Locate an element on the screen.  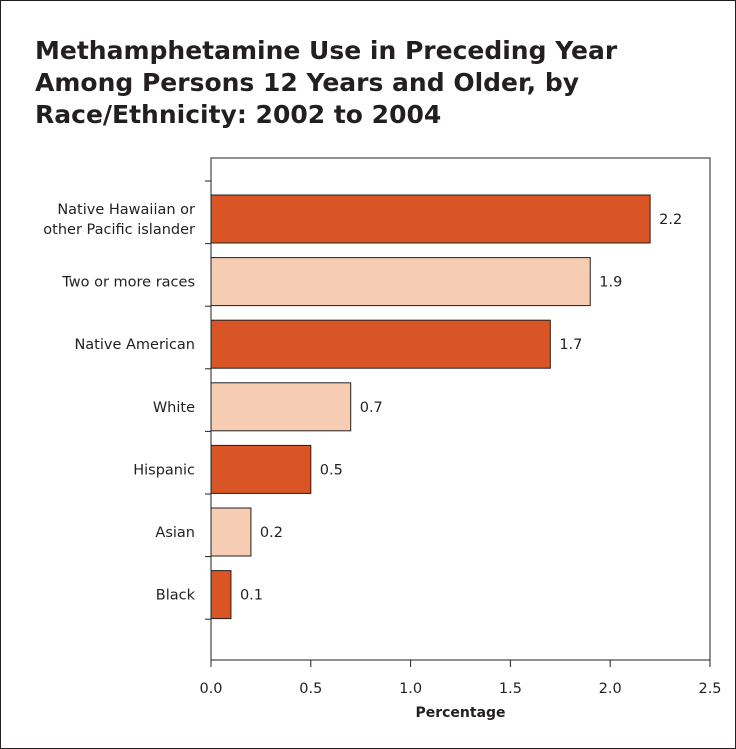
data-label: 0.1 is located at coordinates (251, 596).